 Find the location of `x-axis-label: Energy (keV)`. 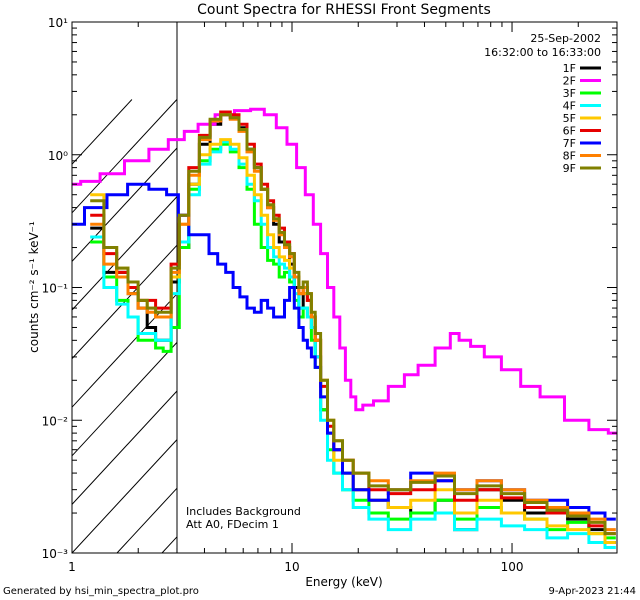

x-axis-label: Energy (keV) is located at coordinates (343, 582).